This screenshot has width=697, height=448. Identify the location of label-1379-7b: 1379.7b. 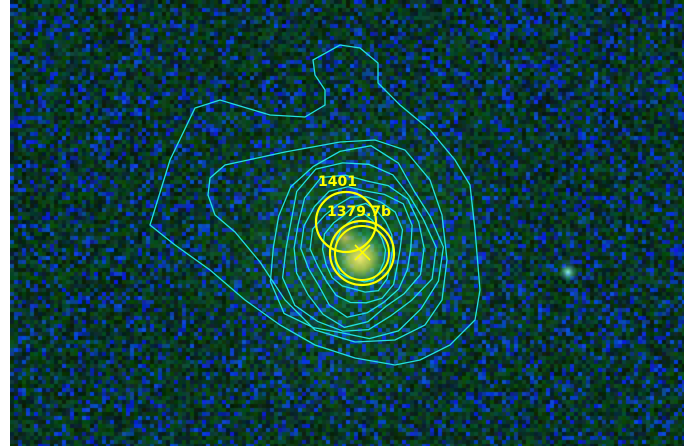
(359, 212).